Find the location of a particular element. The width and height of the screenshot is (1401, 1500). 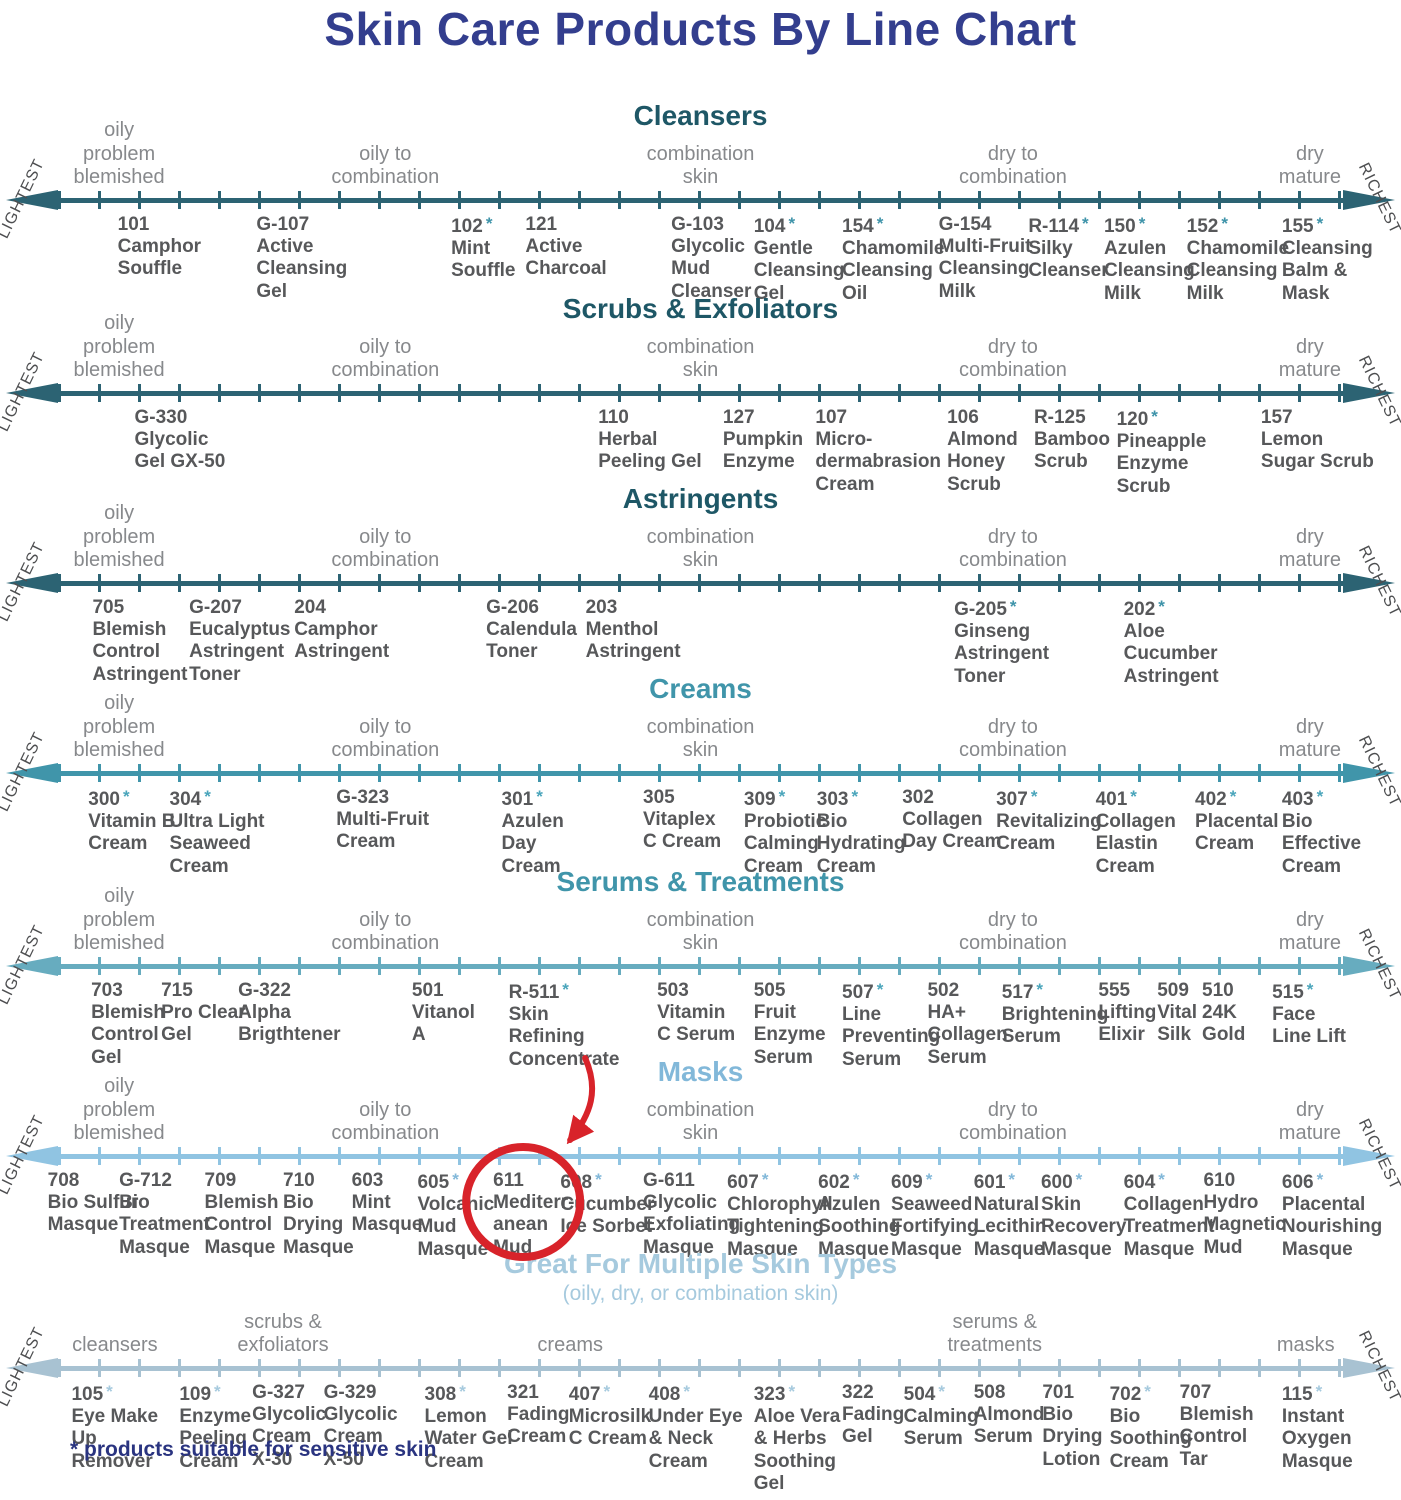

product-606: 606 * Placental Nourishing Masque is located at coordinates (1332, 1215).